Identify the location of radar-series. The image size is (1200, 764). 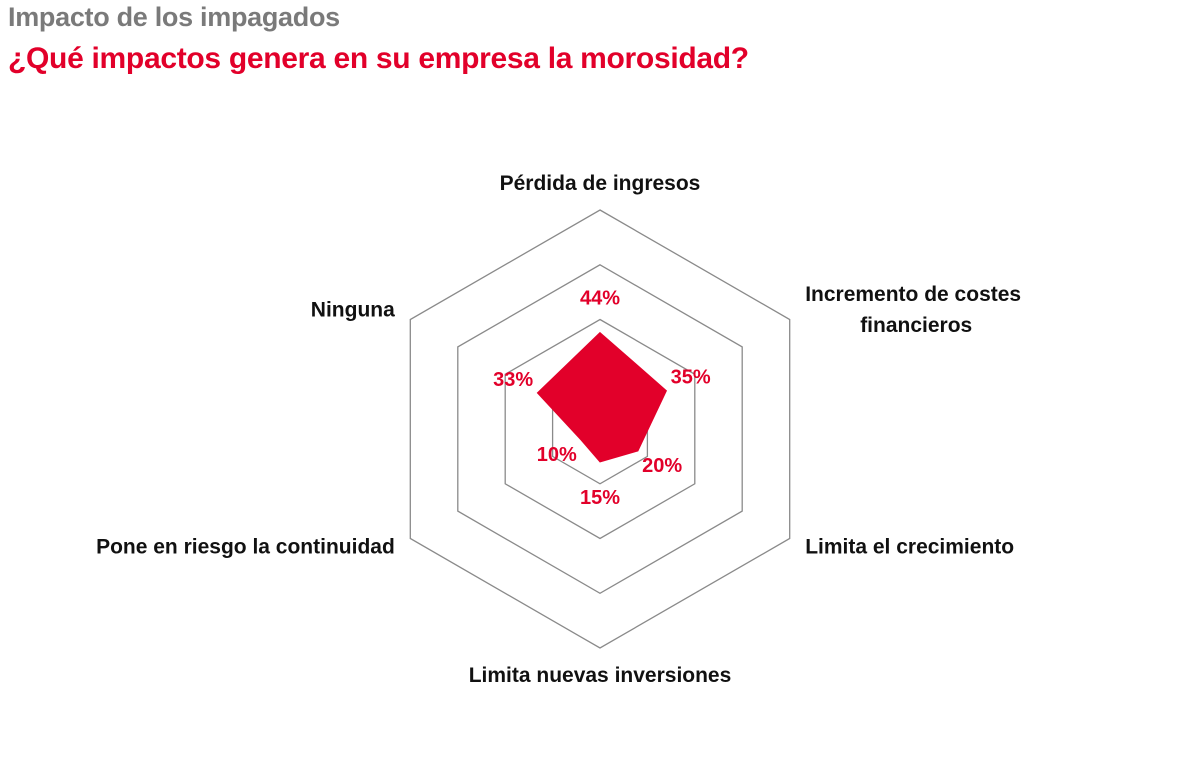
(602, 397).